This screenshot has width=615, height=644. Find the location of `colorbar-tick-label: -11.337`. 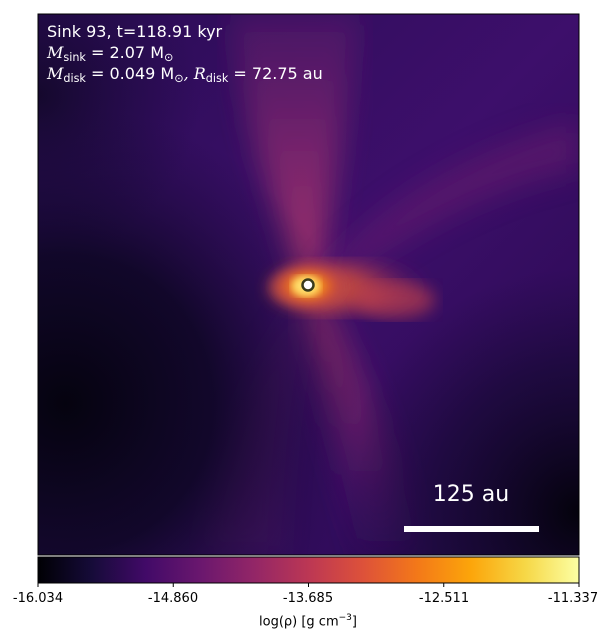

colorbar-tick-label: -11.337 is located at coordinates (573, 598).